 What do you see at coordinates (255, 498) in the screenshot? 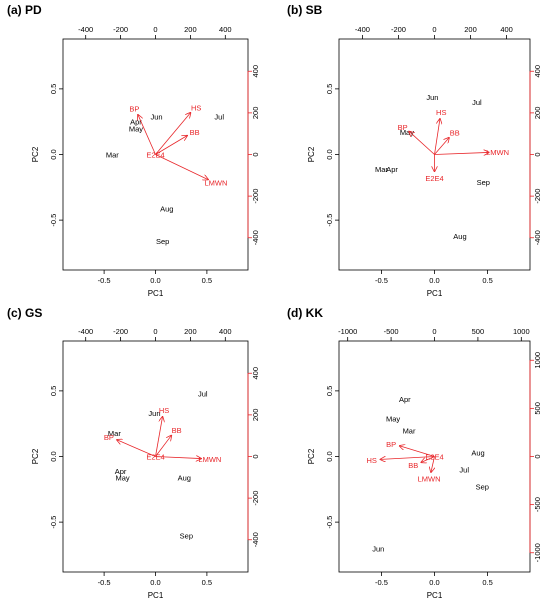
I see `right-tick-label: -200` at bounding box center [255, 498].